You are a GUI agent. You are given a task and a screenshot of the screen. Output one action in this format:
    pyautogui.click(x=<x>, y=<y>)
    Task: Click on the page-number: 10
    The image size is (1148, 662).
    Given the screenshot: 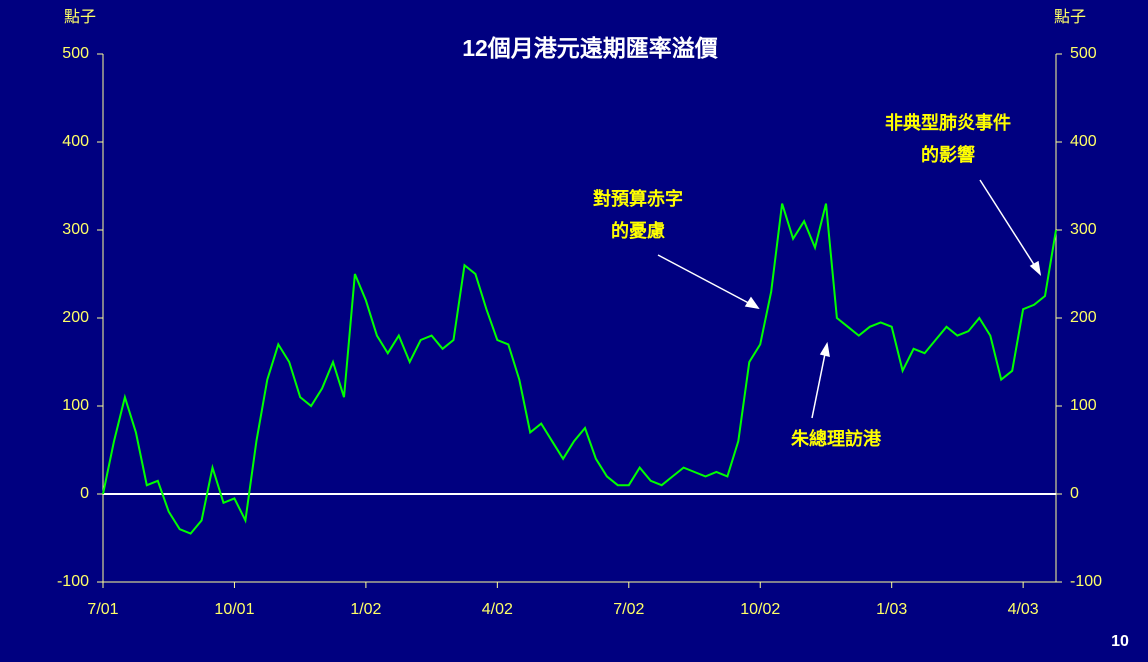 What is the action you would take?
    pyautogui.click(x=1120, y=641)
    